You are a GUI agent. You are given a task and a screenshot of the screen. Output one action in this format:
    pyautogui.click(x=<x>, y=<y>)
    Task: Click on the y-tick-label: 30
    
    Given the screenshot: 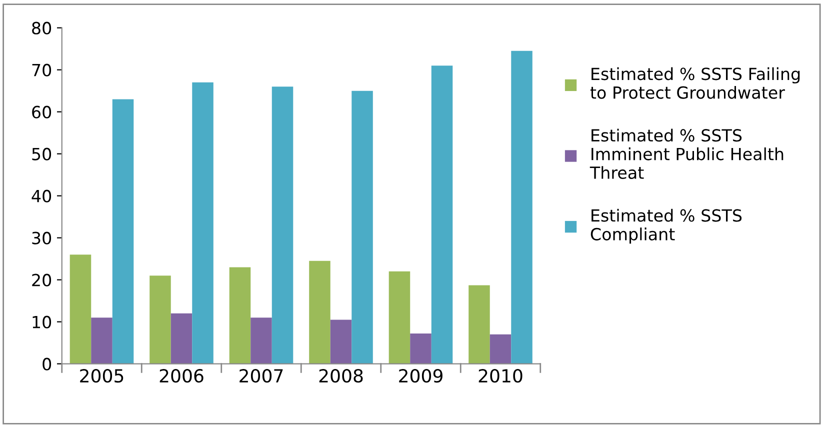 What is the action you would take?
    pyautogui.click(x=42, y=238)
    